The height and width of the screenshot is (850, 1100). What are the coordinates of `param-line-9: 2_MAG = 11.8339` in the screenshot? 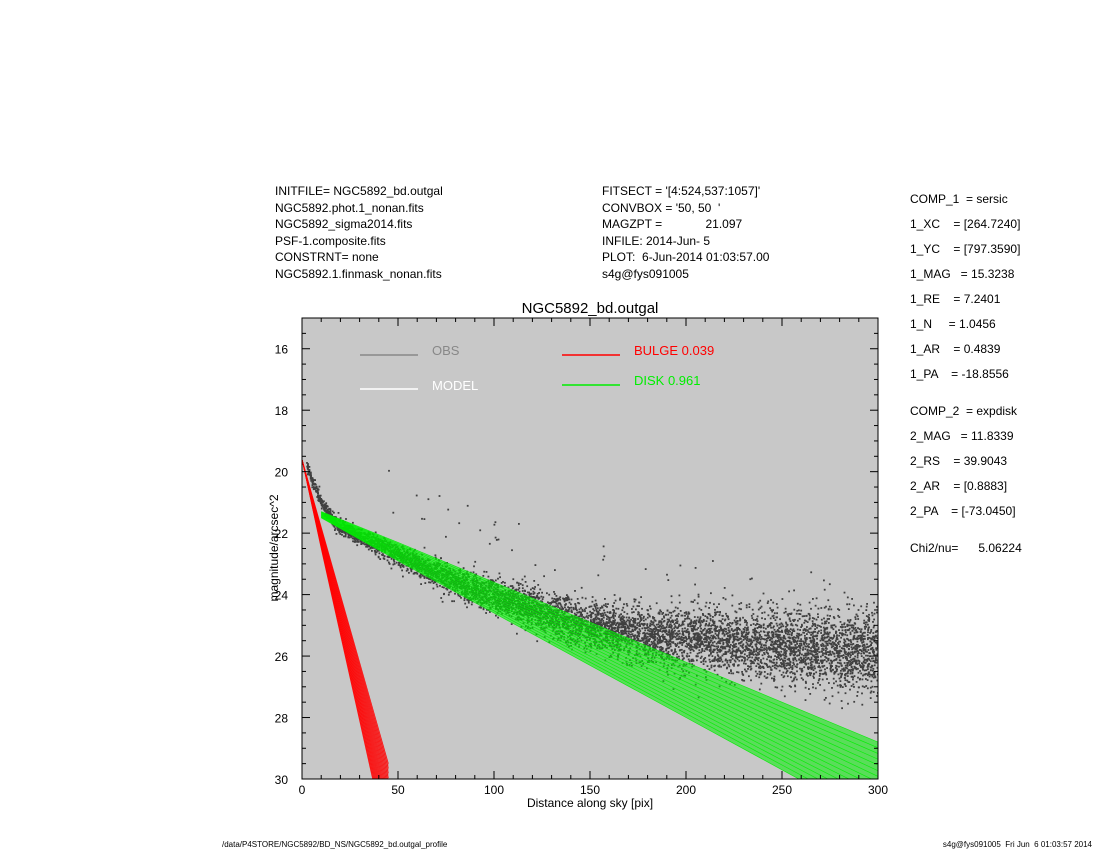 It's located at (962, 436).